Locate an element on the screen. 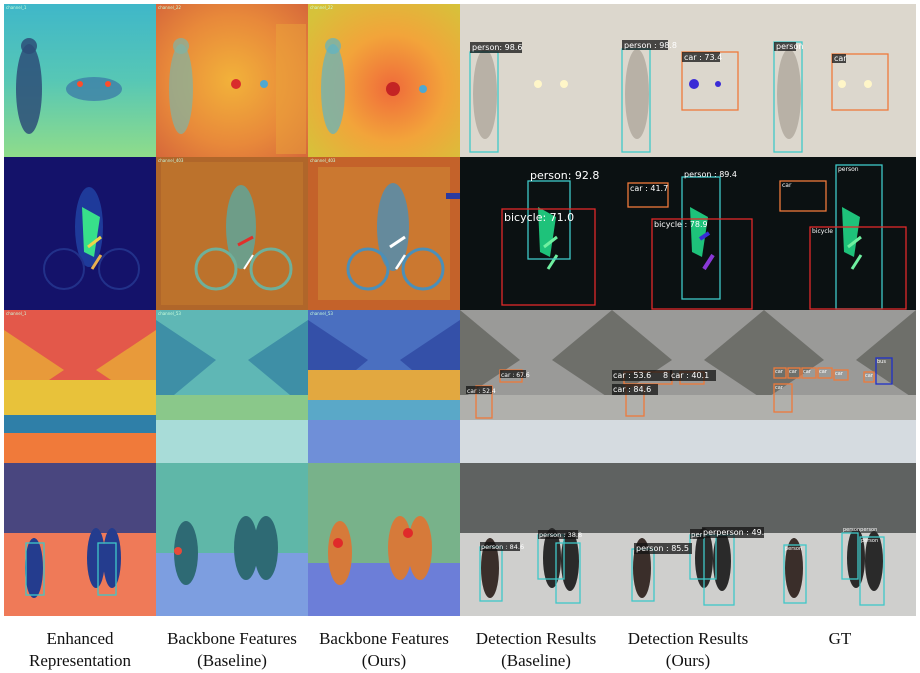 The image size is (920, 673). gt-label: bicycle is located at coordinates (822, 231).